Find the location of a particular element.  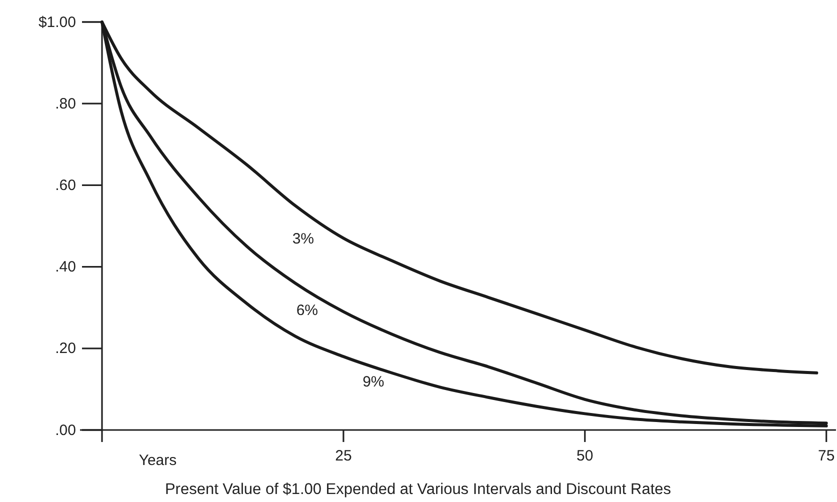

x-axis-title: Years is located at coordinates (157, 460).